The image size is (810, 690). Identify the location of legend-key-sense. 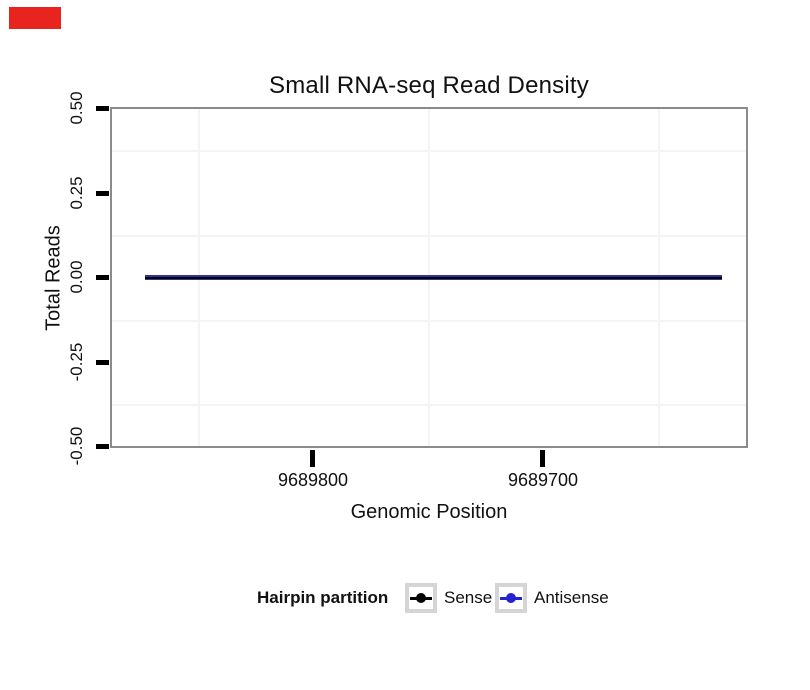
(421, 598).